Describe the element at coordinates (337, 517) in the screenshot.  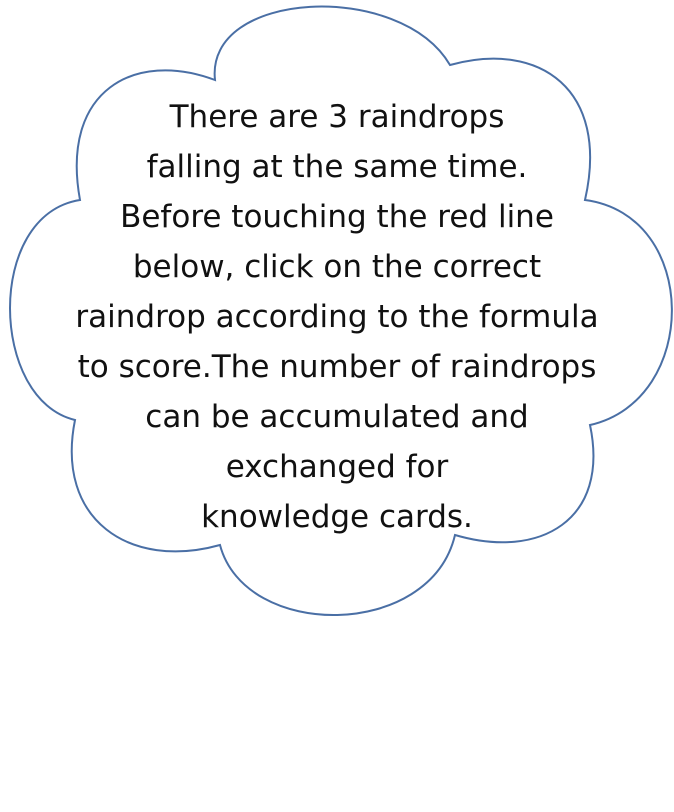
I see `instruction-line: knowledge cards.` at that location.